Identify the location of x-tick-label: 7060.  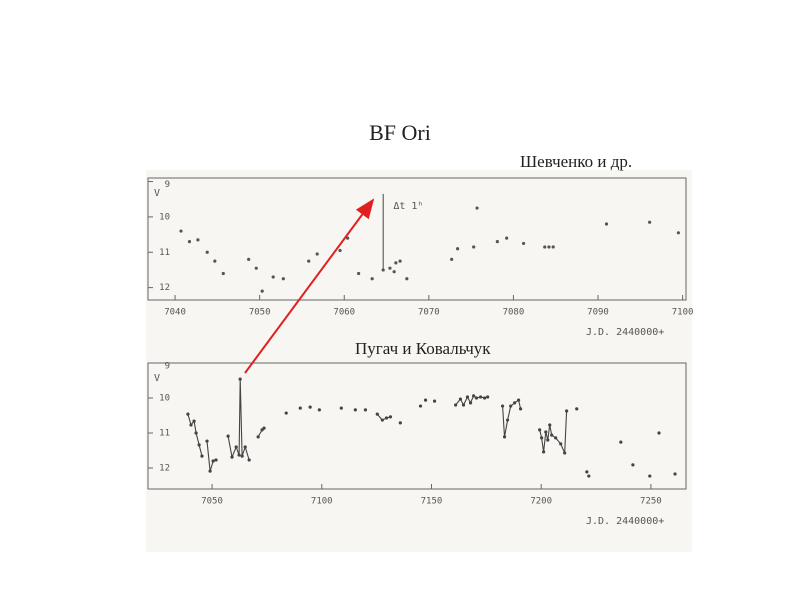
(344, 313).